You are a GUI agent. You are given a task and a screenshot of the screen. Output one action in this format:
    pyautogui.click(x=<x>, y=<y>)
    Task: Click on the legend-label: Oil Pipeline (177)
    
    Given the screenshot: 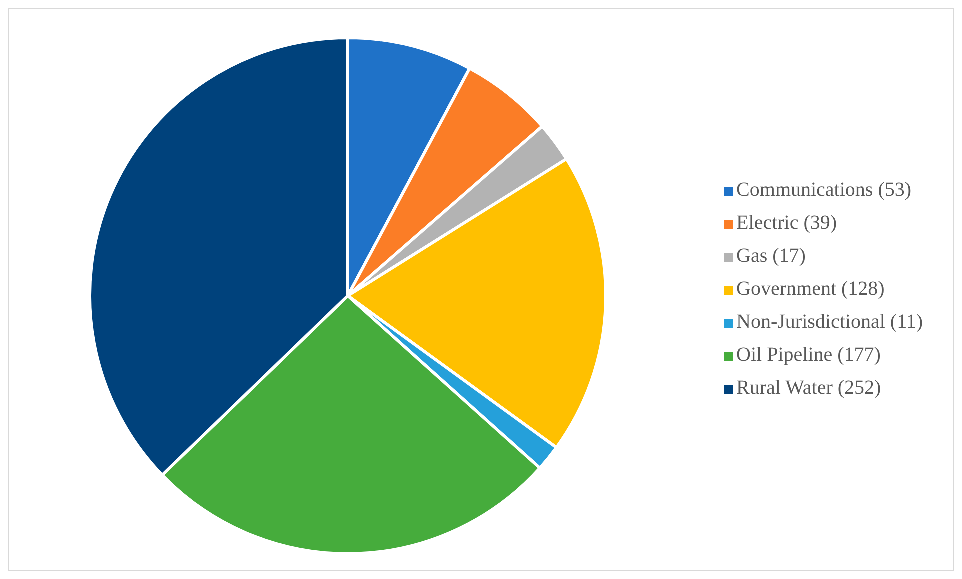 What is the action you would take?
    pyautogui.click(x=808, y=355)
    